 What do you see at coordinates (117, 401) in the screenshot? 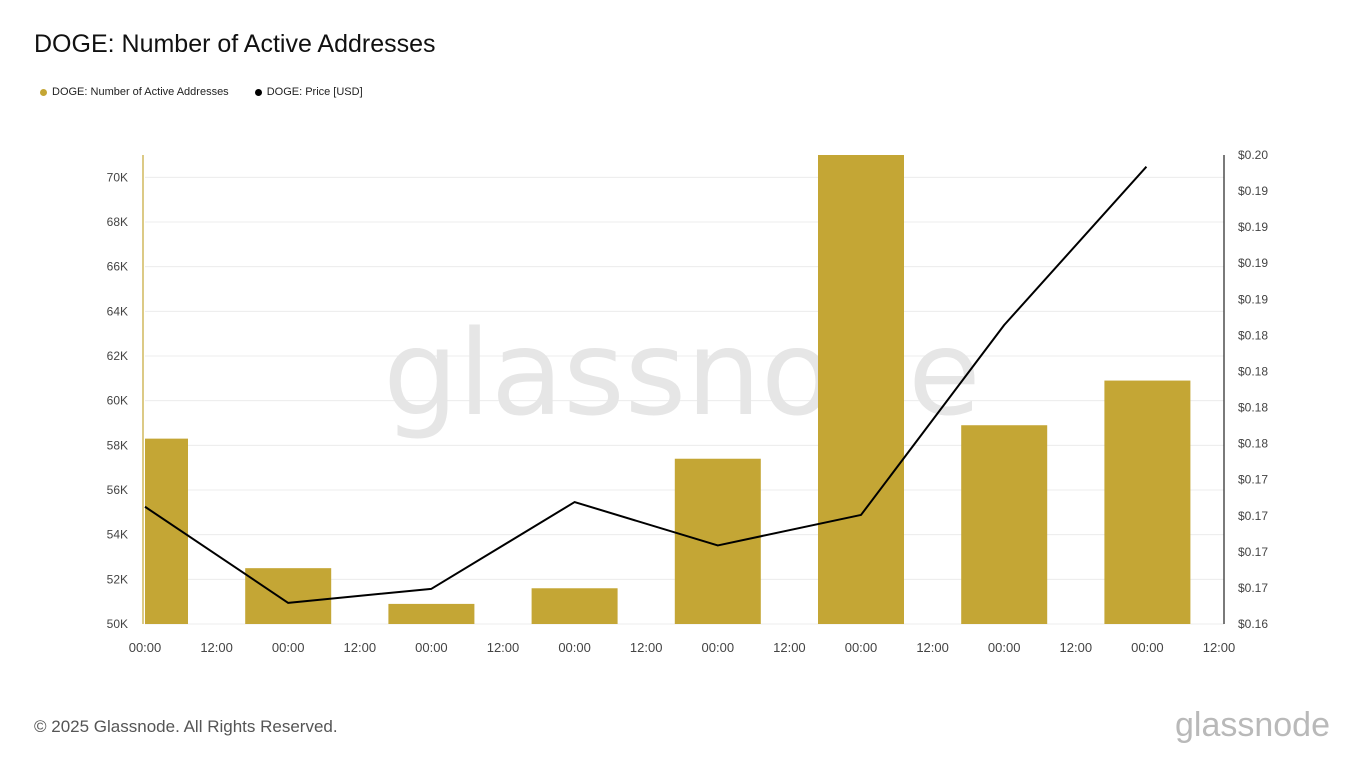
I see `left-axis-tick-label: 60K` at bounding box center [117, 401].